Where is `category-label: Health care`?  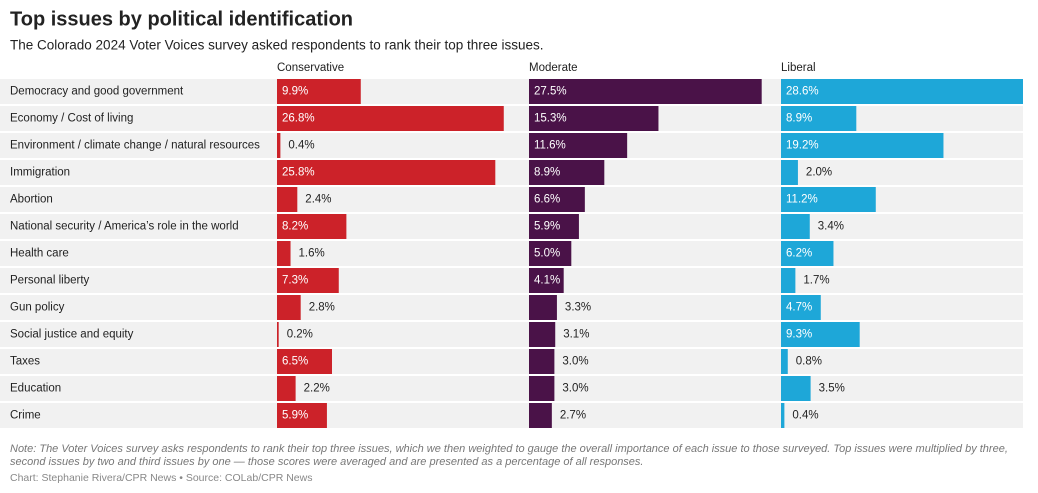 category-label: Health care is located at coordinates (39, 254).